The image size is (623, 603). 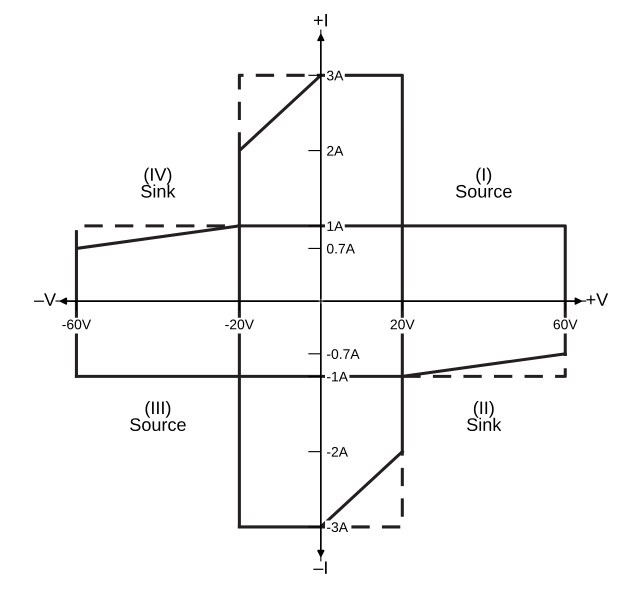 What do you see at coordinates (340, 249) in the screenshot?
I see `y-tick-label: 0.7A` at bounding box center [340, 249].